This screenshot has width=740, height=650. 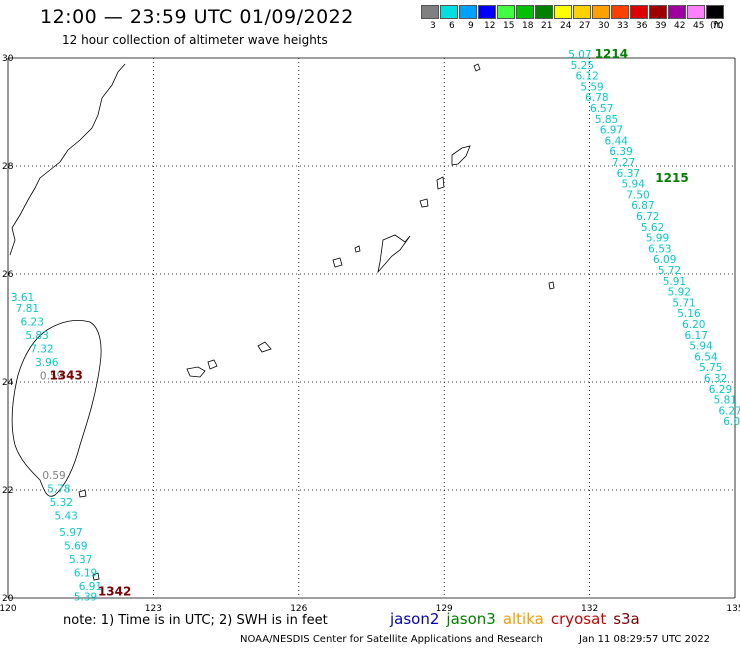 I want to click on lat-tick-label: 30, so click(x=8, y=59).